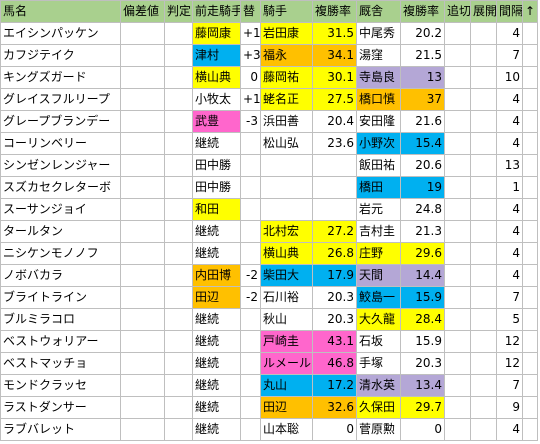  What do you see at coordinates (378, 231) in the screenshot?
I see `trainer-cell: 吉村圭` at bounding box center [378, 231].